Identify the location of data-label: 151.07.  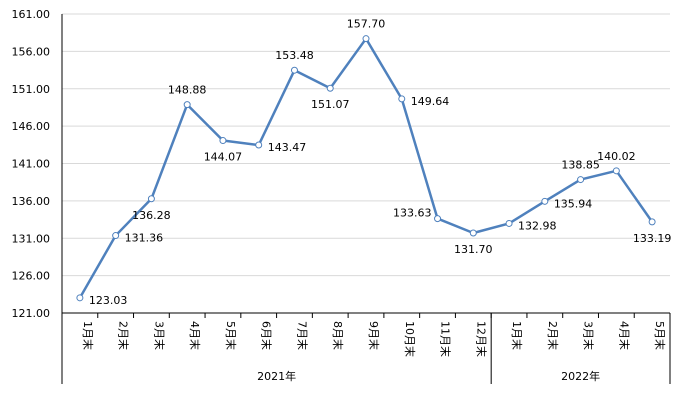
(330, 104).